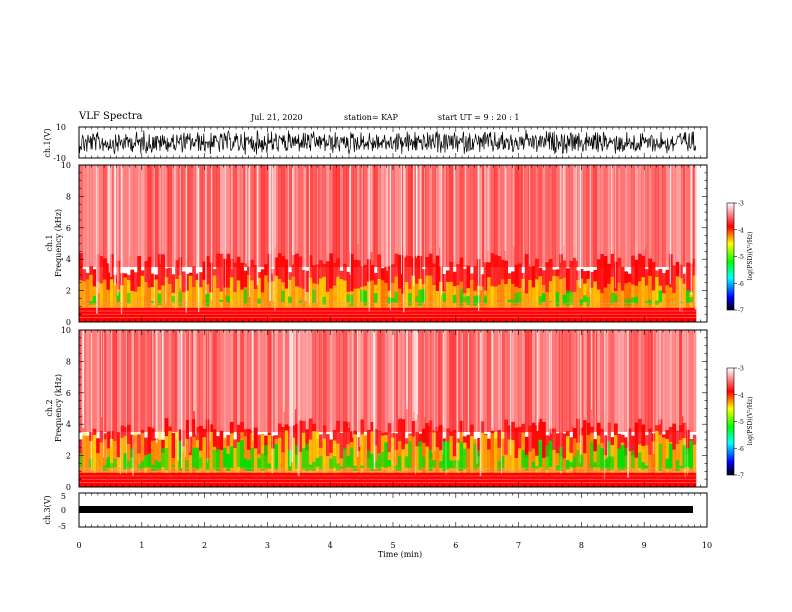 The height and width of the screenshot is (612, 792). Describe the element at coordinates (371, 117) in the screenshot. I see `station-label: station= KAP` at that location.